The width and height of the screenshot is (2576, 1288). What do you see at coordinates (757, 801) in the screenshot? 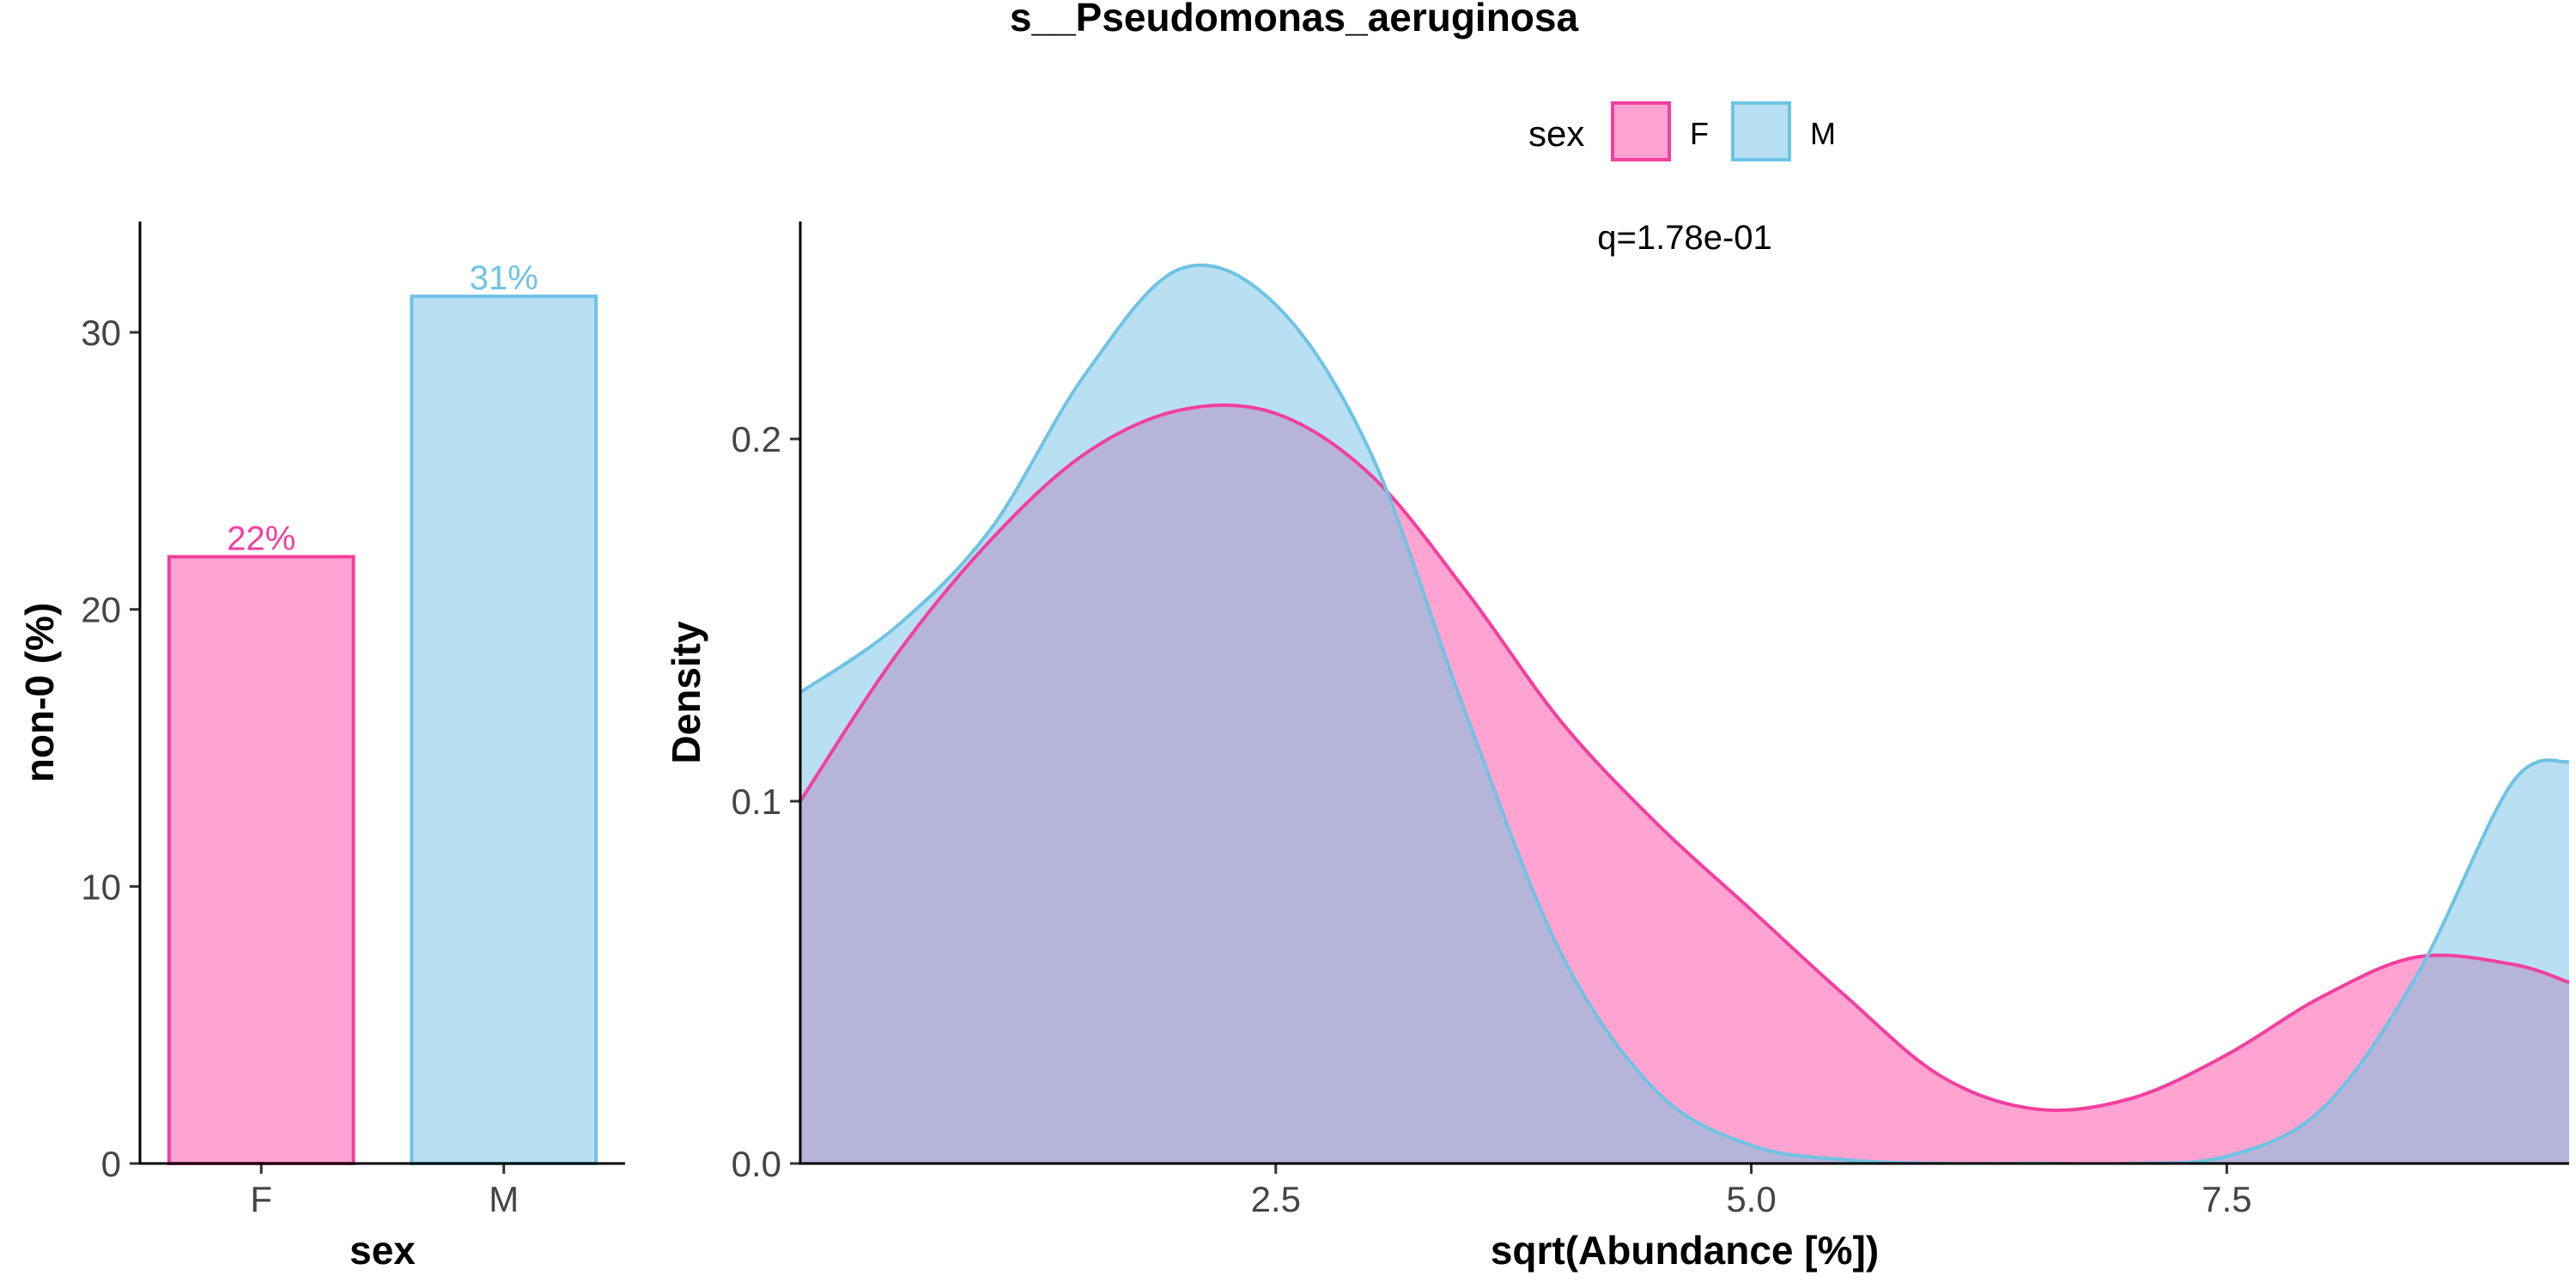
I see `density-y-tick-label-1: 0.1` at bounding box center [757, 801].